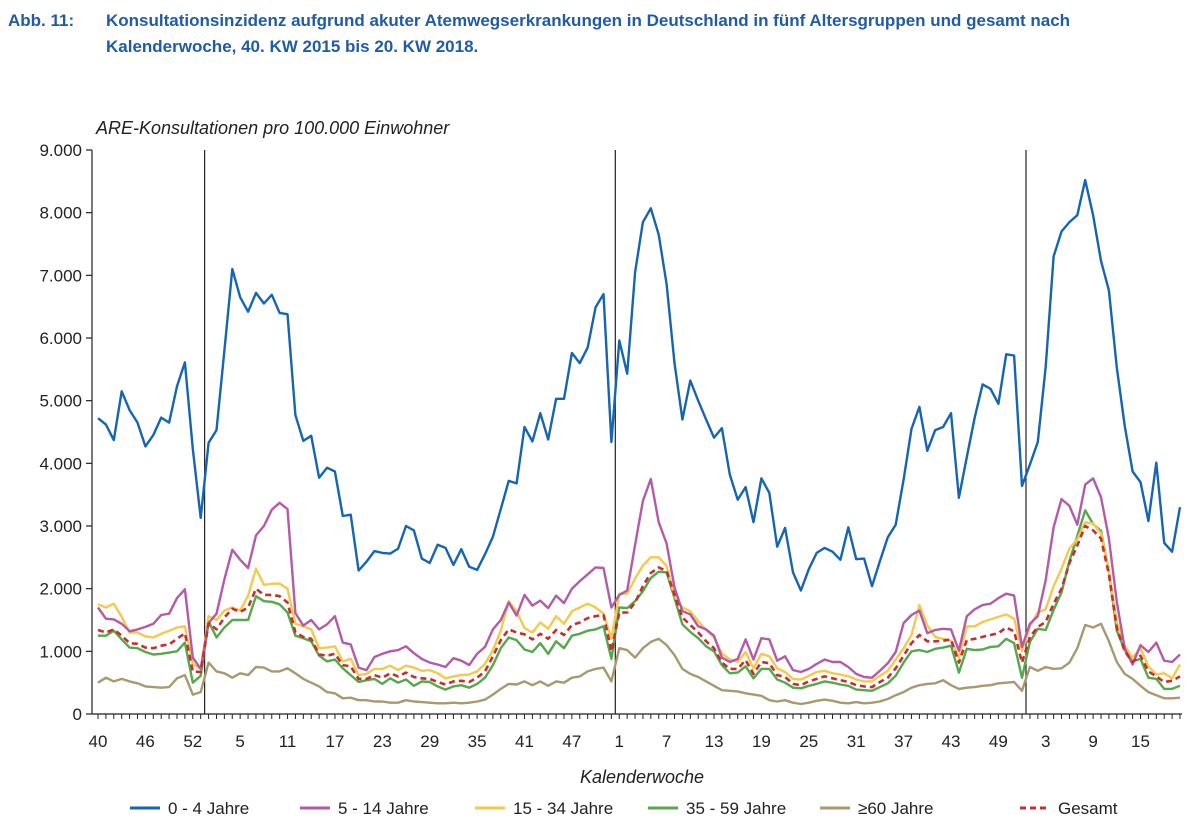 The height and width of the screenshot is (832, 1200). What do you see at coordinates (856, 741) in the screenshot?
I see `x-tick-label: 31` at bounding box center [856, 741].